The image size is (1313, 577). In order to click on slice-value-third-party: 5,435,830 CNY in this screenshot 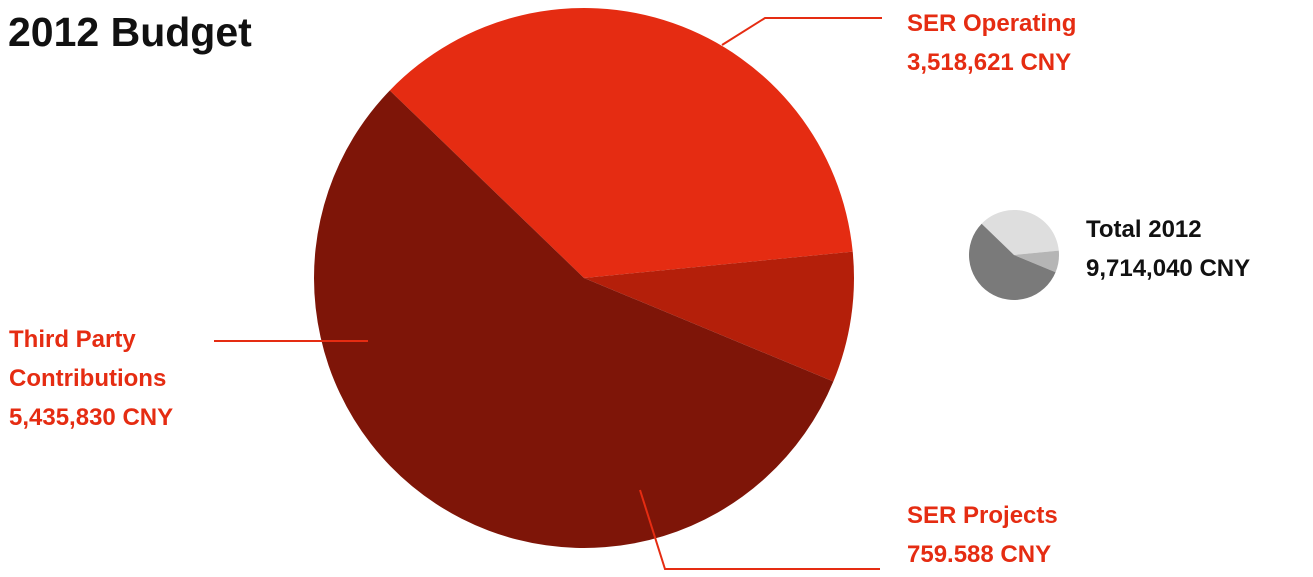, I will do `click(91, 417)`.